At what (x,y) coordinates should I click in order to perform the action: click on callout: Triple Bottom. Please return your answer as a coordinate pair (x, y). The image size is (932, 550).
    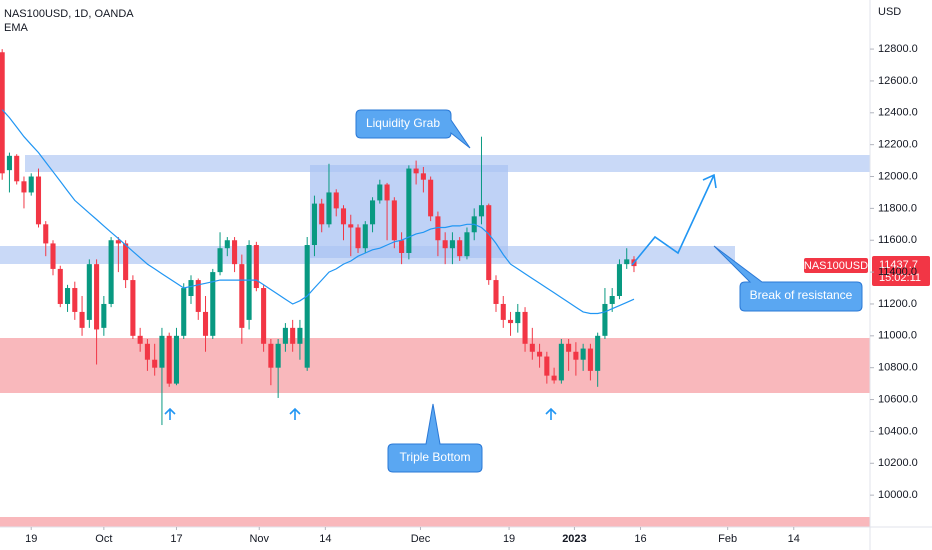
    Looking at the image, I should click on (435, 438).